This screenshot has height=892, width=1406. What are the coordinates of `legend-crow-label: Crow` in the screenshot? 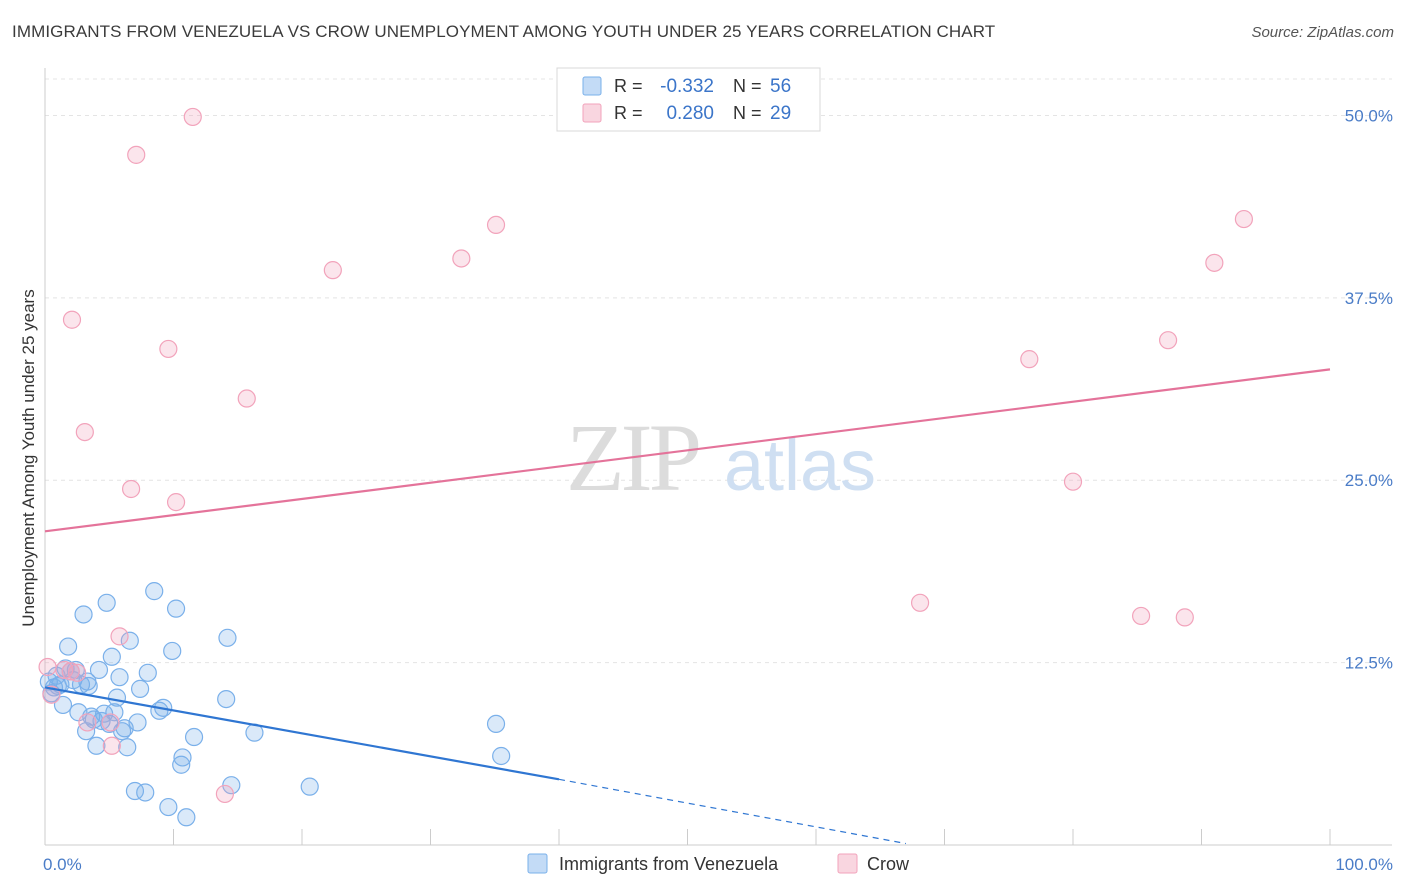 It's located at (888, 864).